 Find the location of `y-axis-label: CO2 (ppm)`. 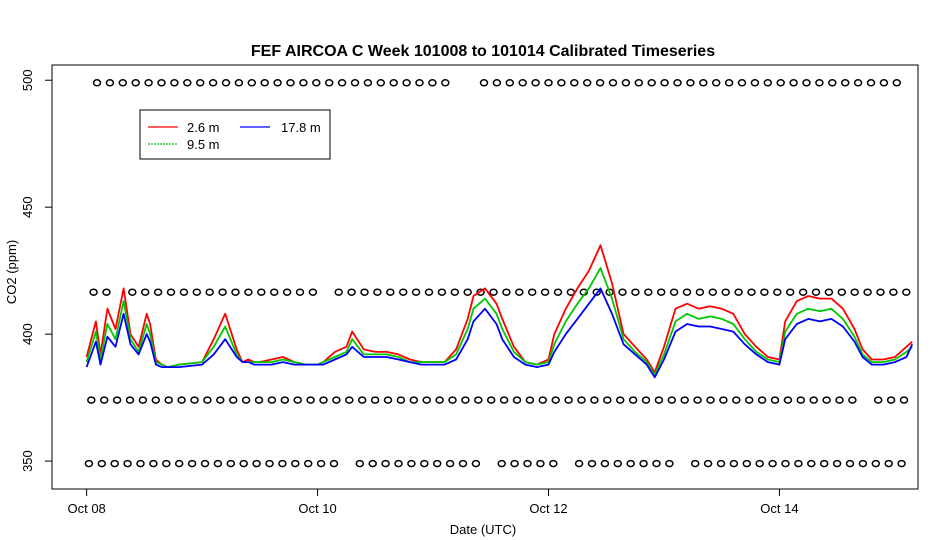

y-axis-label: CO2 (ppm) is located at coordinates (11, 272).